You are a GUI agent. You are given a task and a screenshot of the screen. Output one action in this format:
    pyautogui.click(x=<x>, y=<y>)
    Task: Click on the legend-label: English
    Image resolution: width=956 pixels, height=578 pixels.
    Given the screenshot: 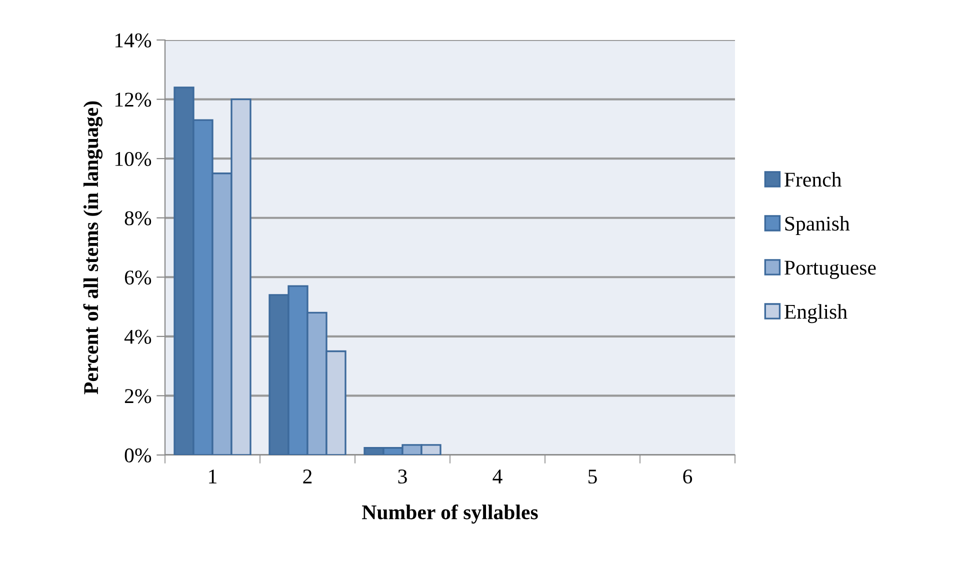 What is the action you would take?
    pyautogui.click(x=816, y=314)
    